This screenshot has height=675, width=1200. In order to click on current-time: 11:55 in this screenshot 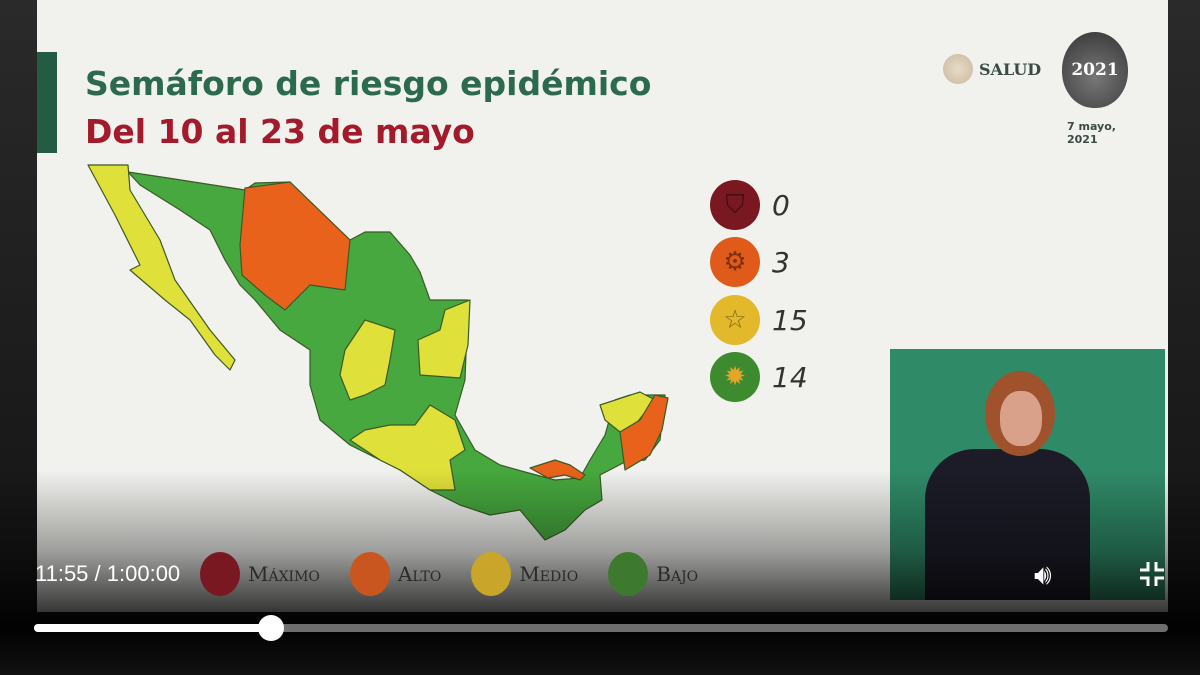, I will do `click(62, 573)`.